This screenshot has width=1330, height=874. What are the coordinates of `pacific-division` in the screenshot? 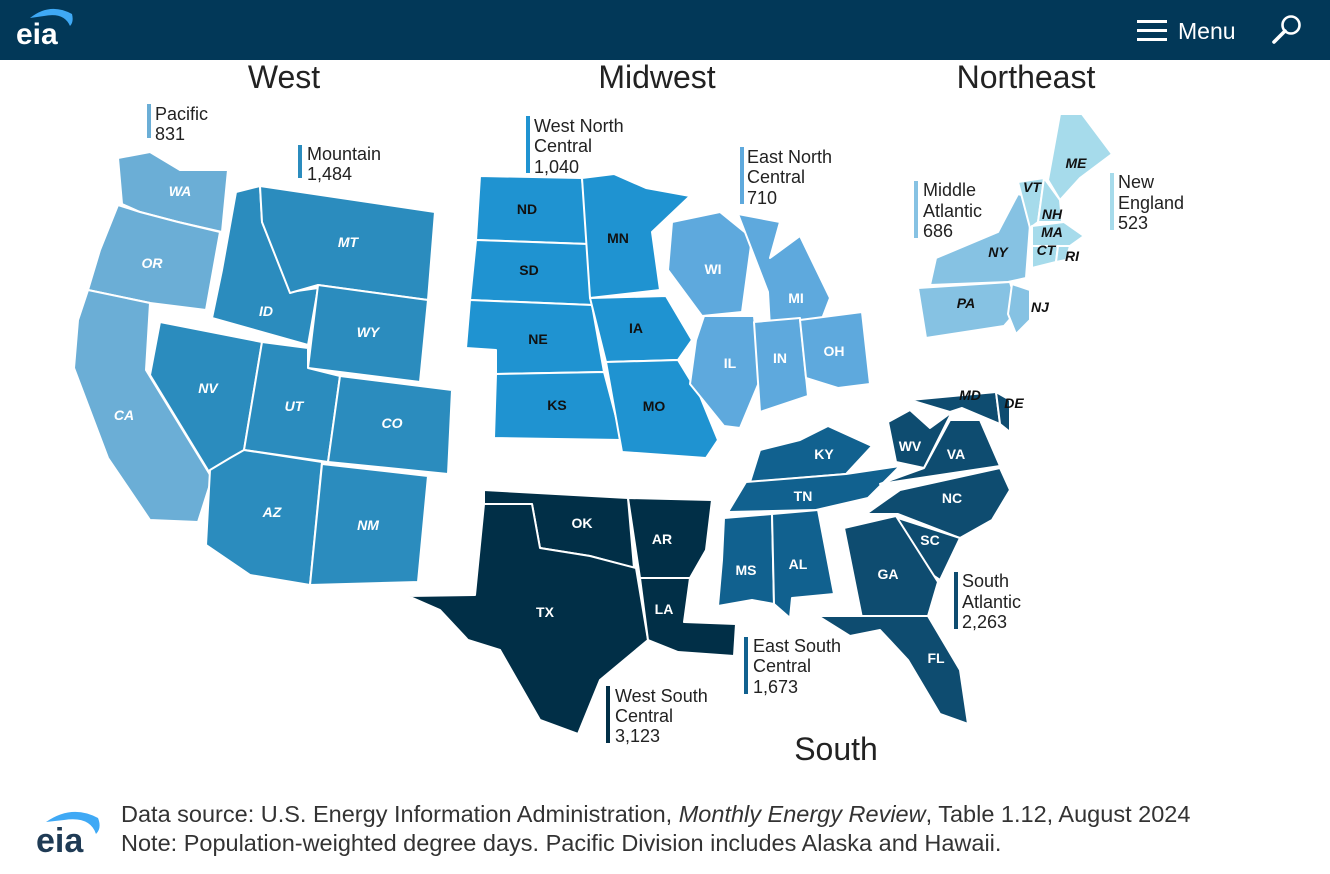 It's located at (151, 337).